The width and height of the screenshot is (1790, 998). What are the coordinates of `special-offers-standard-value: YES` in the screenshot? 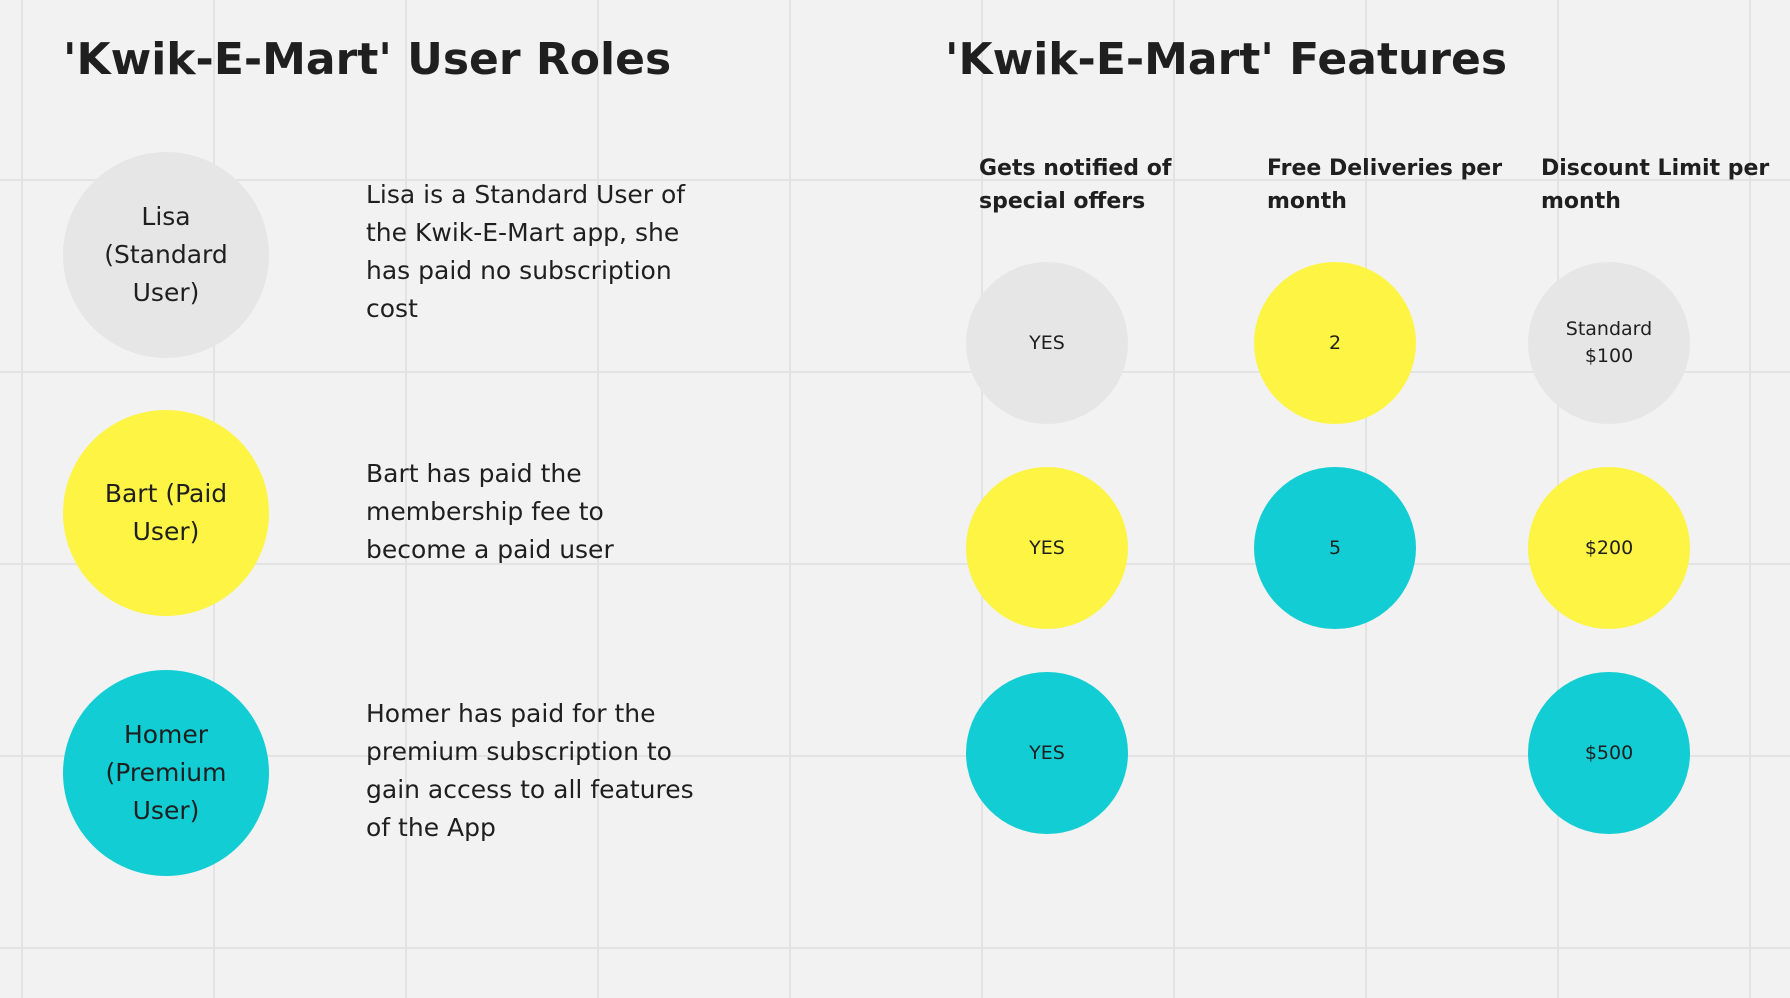 It's located at (1047, 342).